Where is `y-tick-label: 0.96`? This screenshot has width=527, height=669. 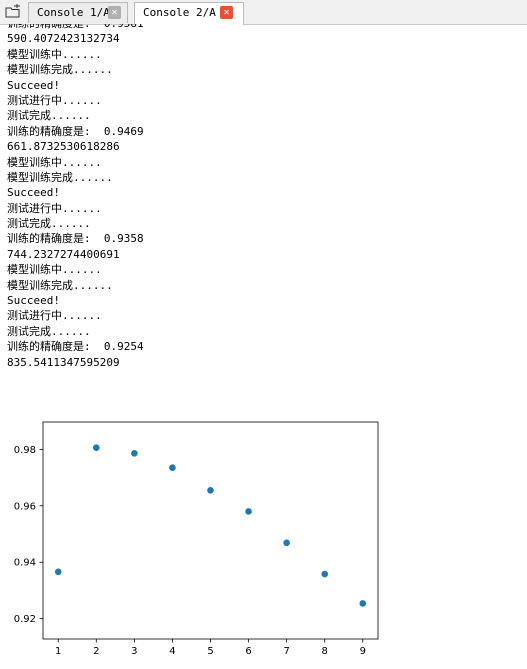 y-tick-label: 0.96 is located at coordinates (25, 506).